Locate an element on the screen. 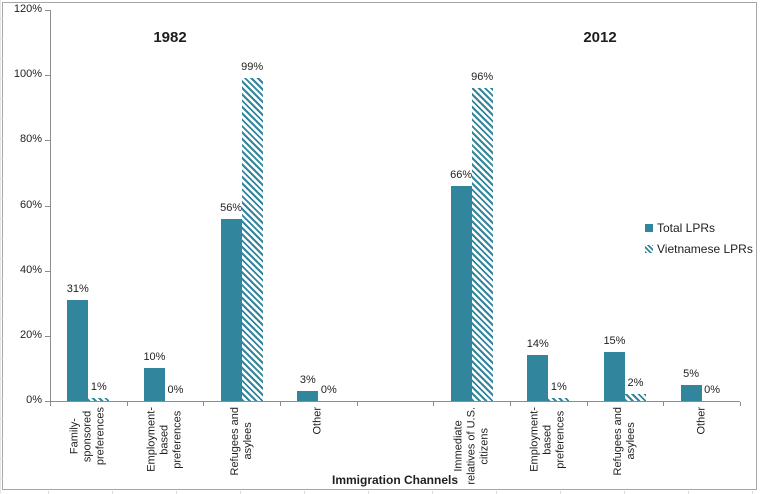  y-tick-label: 60% is located at coordinates (30, 205).